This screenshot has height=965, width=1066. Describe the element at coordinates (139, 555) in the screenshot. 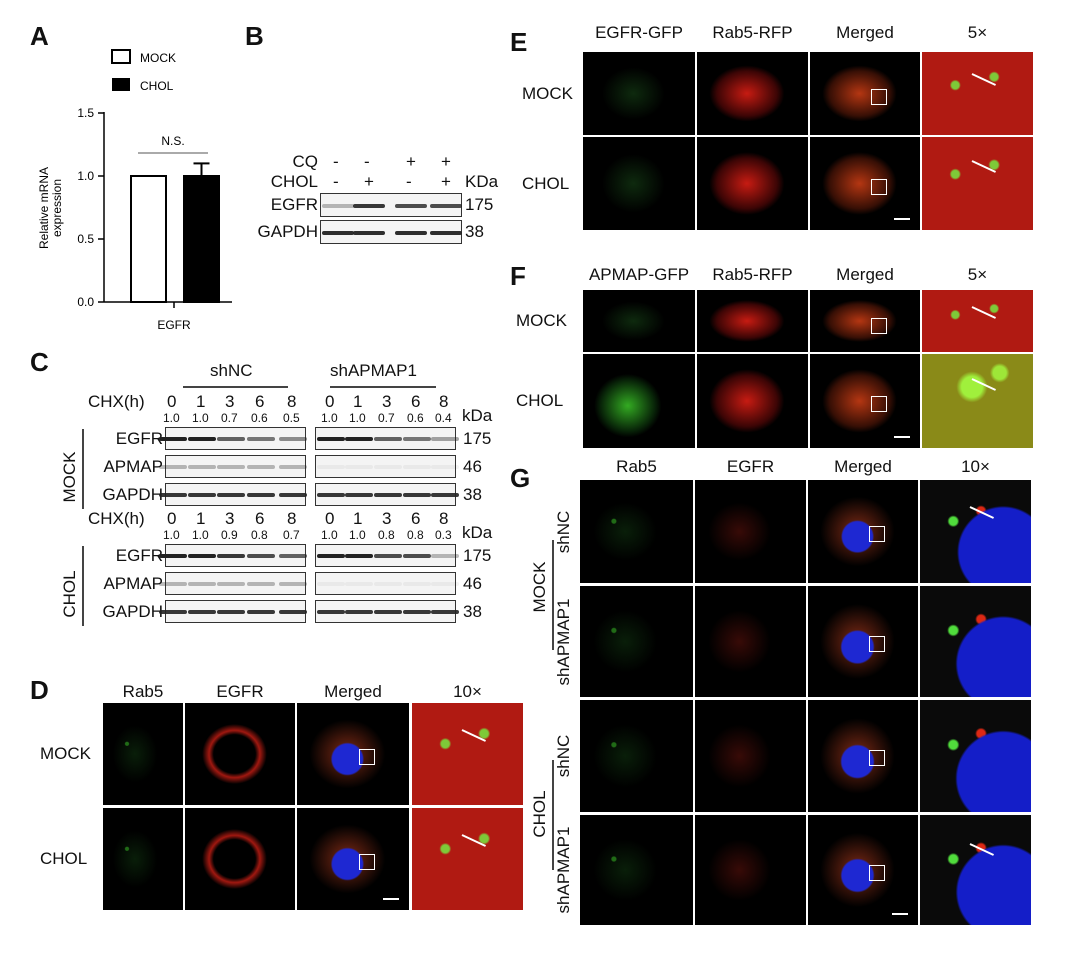

I see `blot-label-egfr: EGFR` at that location.